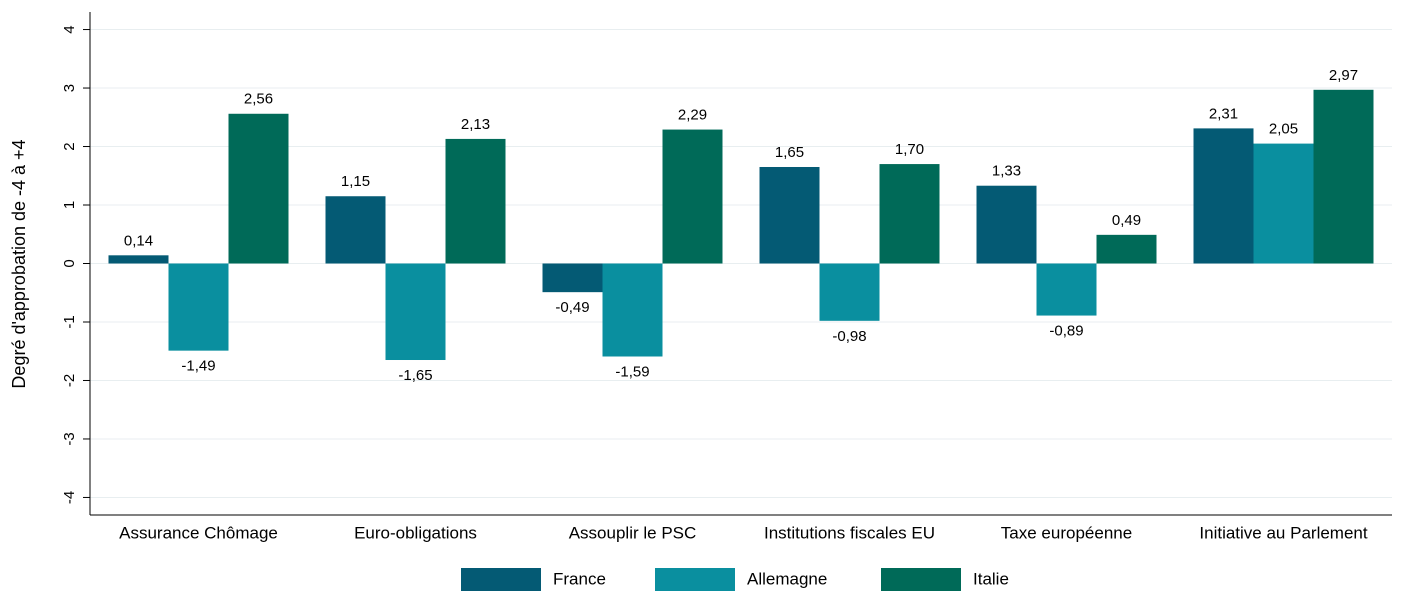 This screenshot has height=593, width=1408. Describe the element at coordinates (1283, 532) in the screenshot. I see `x-tick-label: Initiative au Parlement` at that location.